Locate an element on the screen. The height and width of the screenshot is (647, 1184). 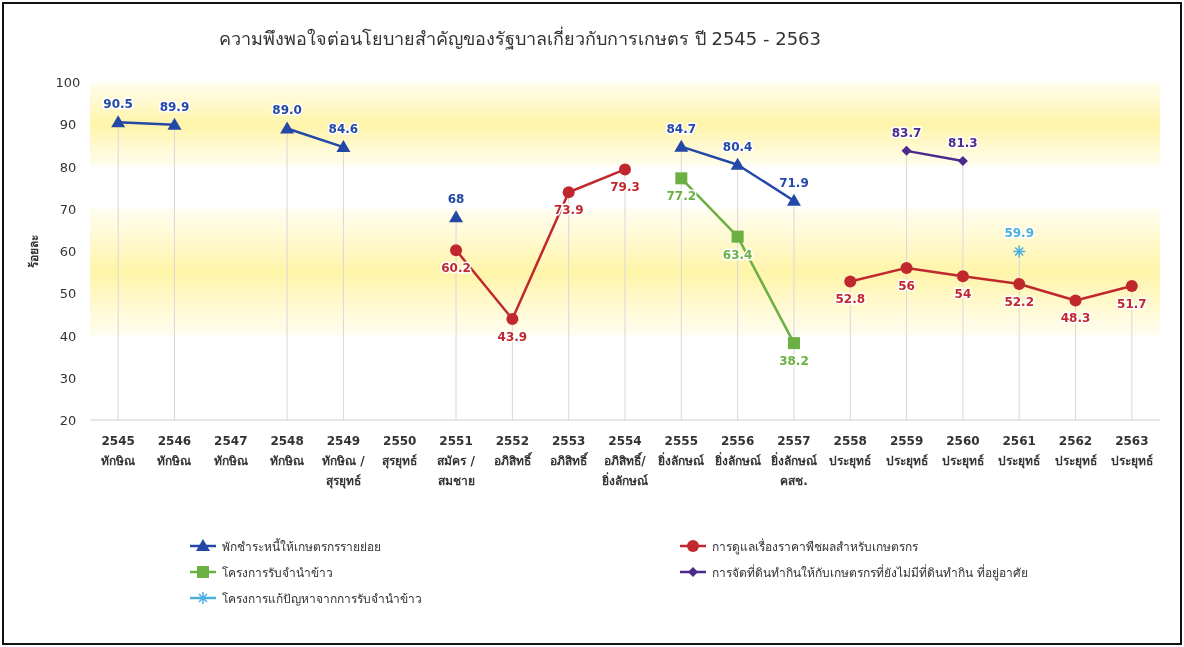
data-label: 51.7 is located at coordinates (1132, 304).